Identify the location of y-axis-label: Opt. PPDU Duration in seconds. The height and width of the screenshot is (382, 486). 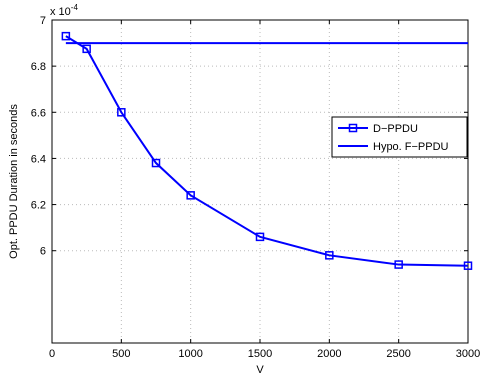
(14, 181).